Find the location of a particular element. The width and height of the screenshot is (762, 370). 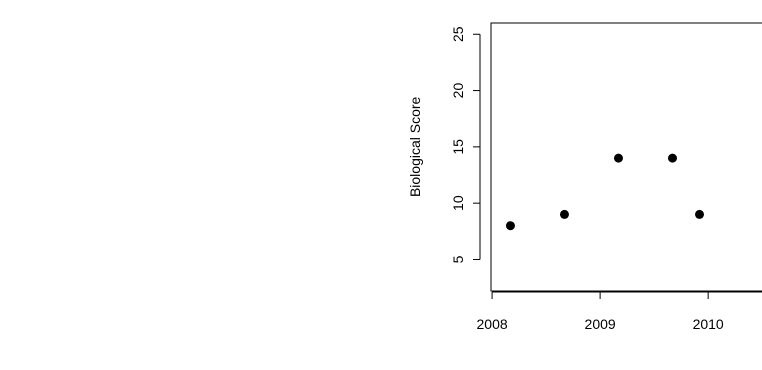

x-tick-label: 2010 is located at coordinates (708, 324).